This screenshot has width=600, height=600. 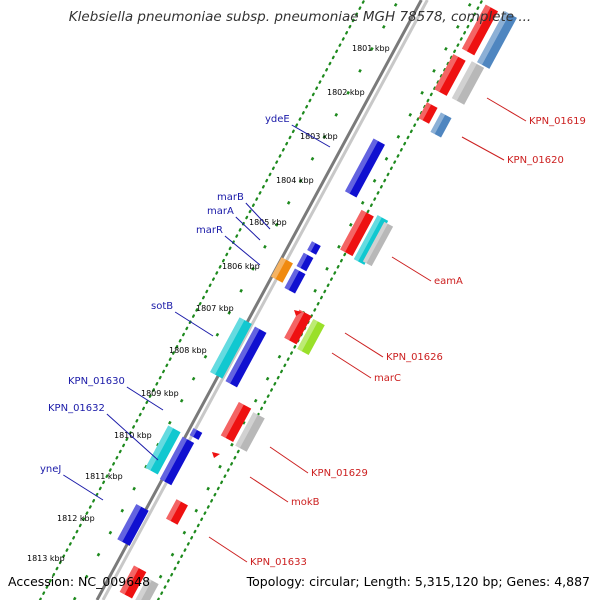 What do you see at coordinates (162, 306) in the screenshot?
I see `gene-label-sotb: sotB` at bounding box center [162, 306].